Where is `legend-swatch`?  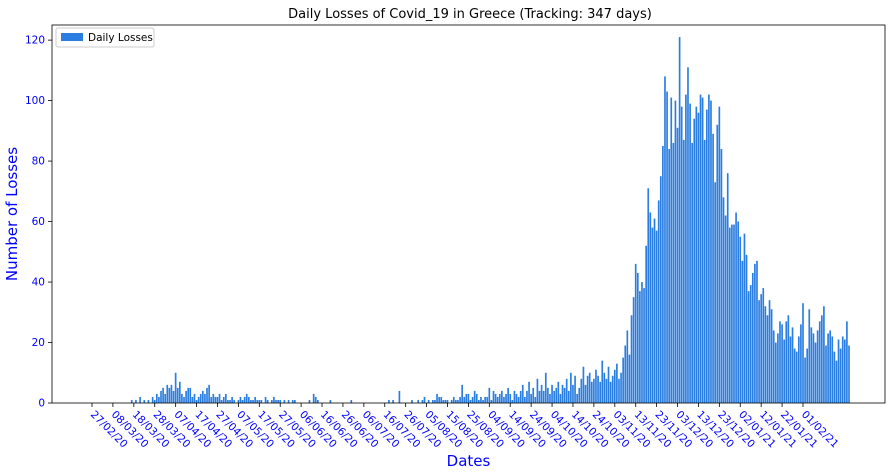
legend-swatch is located at coordinates (72, 37).